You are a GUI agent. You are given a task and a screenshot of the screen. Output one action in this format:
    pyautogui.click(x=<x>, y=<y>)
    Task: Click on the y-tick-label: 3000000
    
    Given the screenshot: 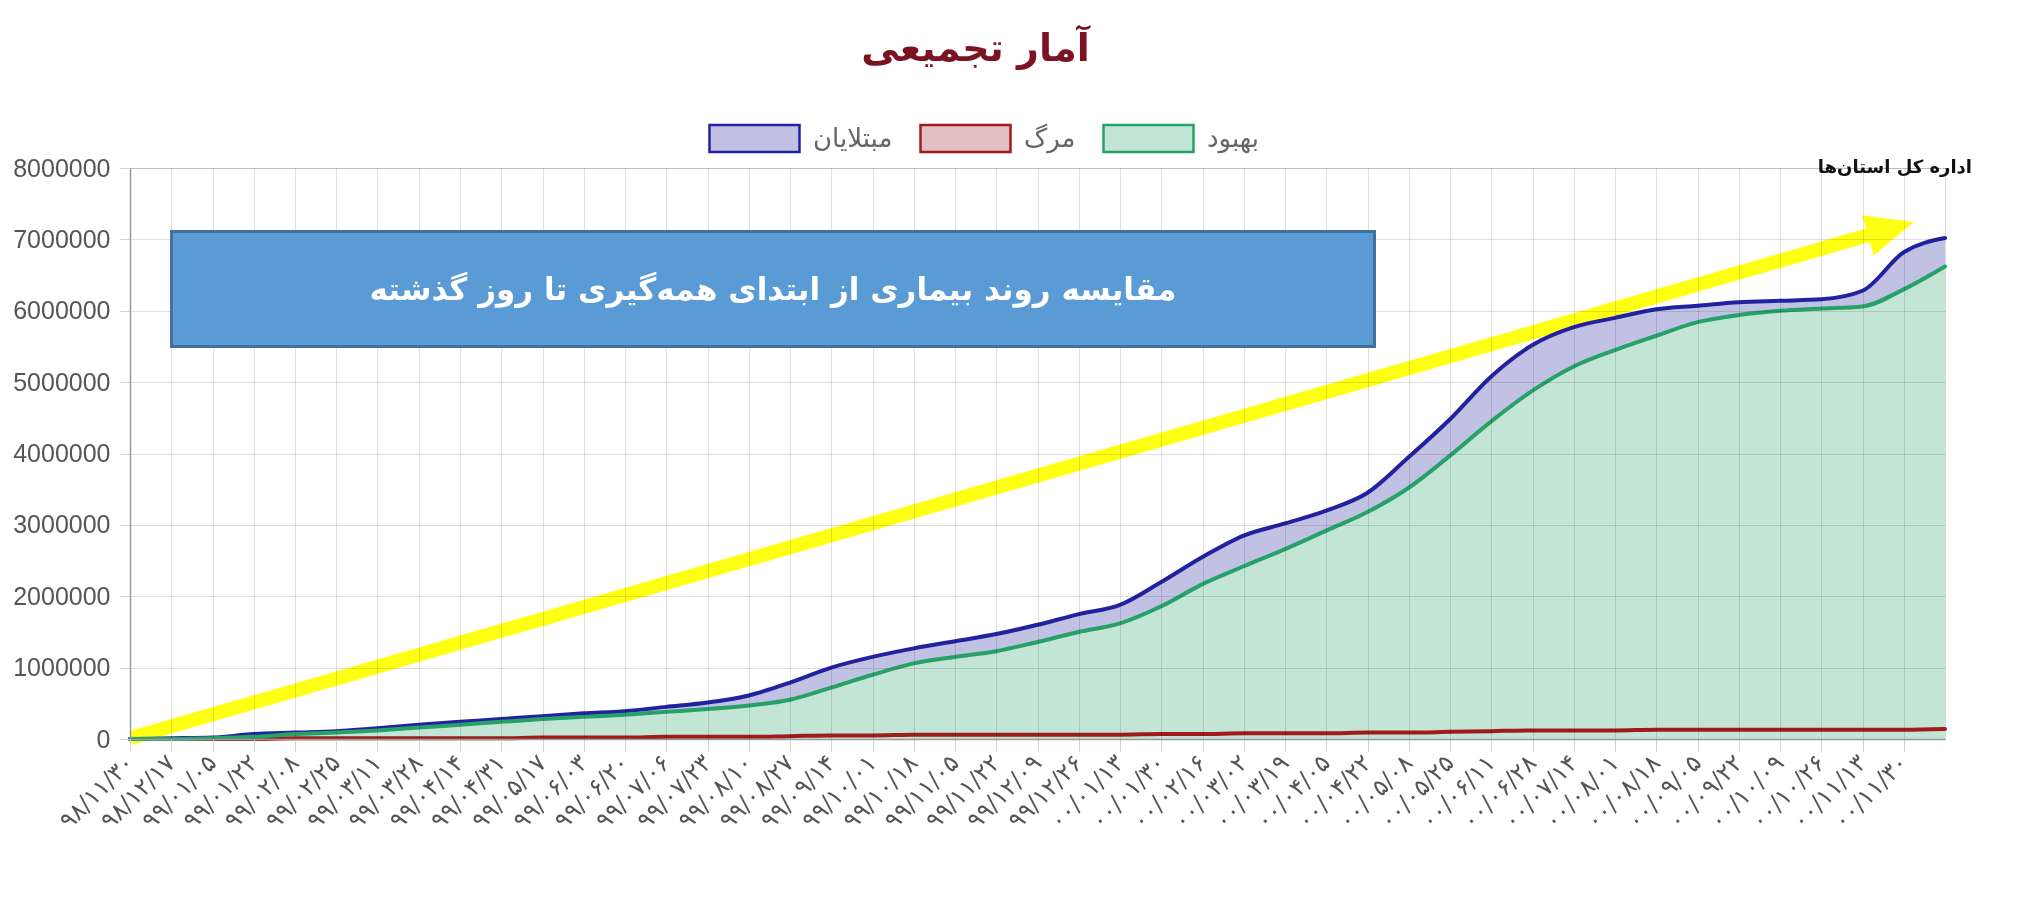 What is the action you would take?
    pyautogui.click(x=62, y=524)
    